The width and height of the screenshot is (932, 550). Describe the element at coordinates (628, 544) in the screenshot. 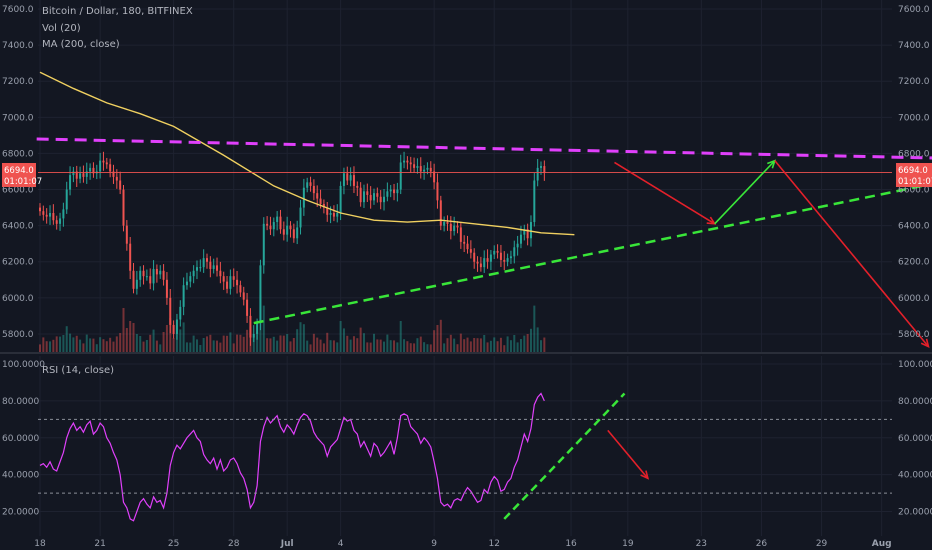

I see `time-tick-label: 19` at that location.